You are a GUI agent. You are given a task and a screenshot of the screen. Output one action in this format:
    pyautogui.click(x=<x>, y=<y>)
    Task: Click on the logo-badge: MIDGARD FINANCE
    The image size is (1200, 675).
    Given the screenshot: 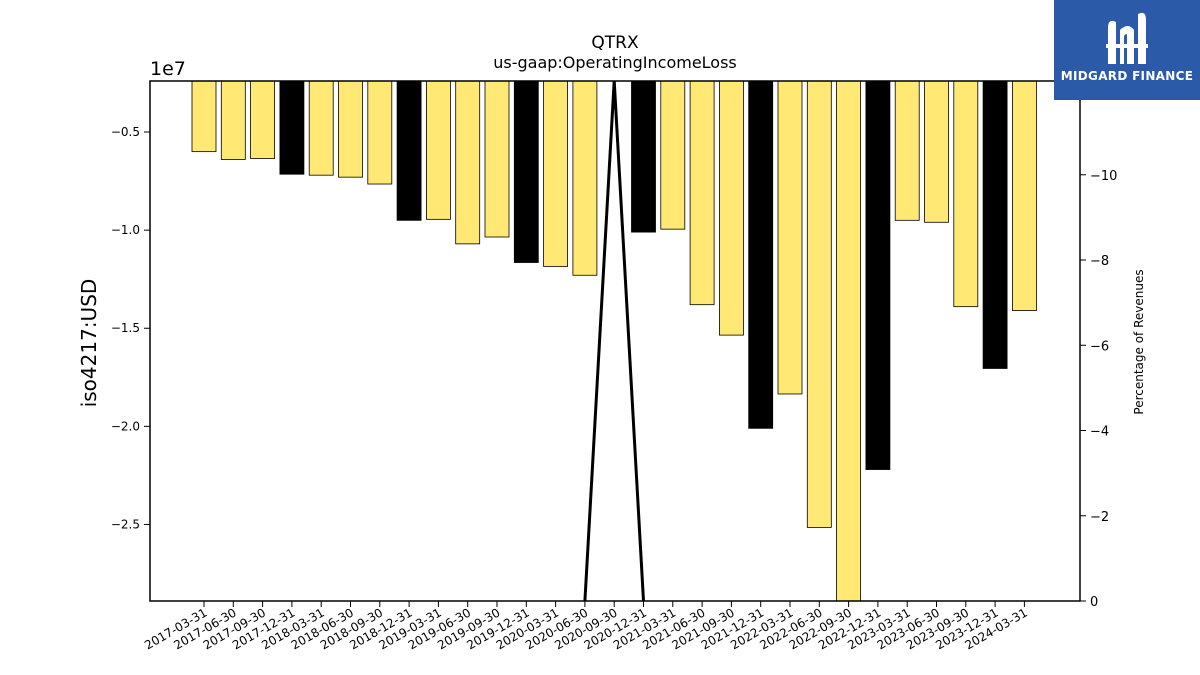 What is the action you would take?
    pyautogui.click(x=1127, y=50)
    